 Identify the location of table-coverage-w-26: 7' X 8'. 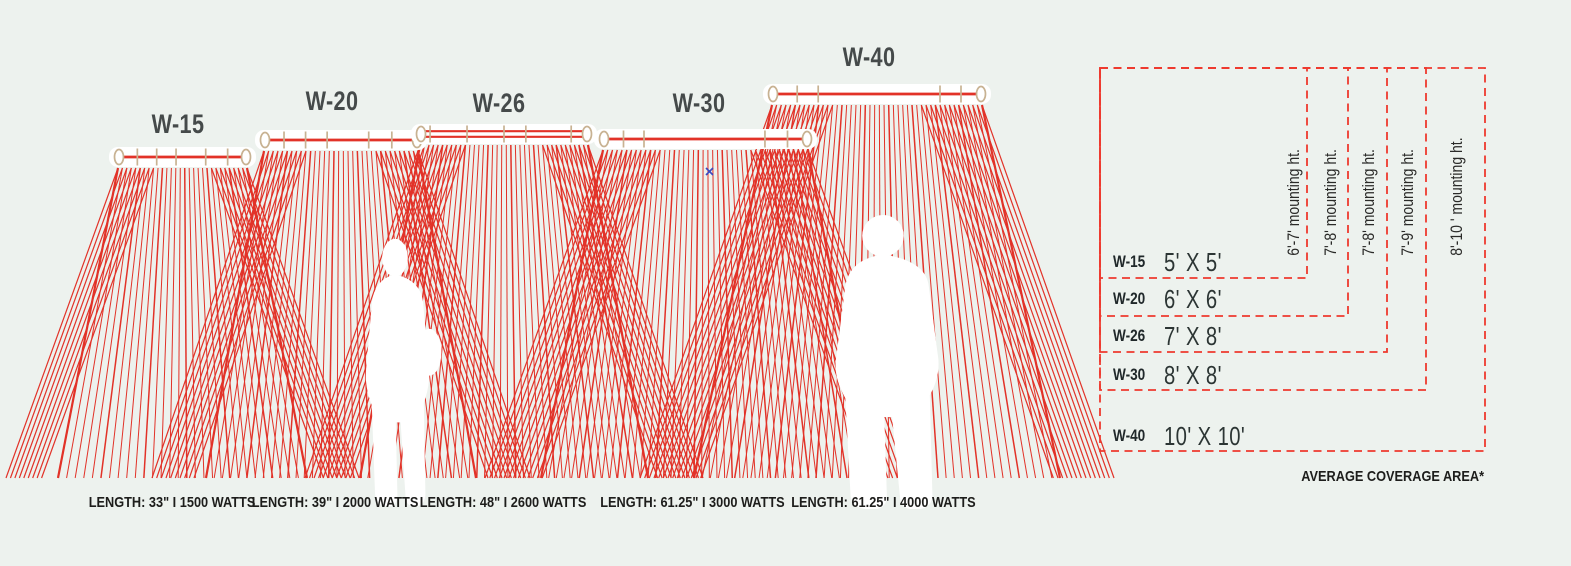
(1201, 336).